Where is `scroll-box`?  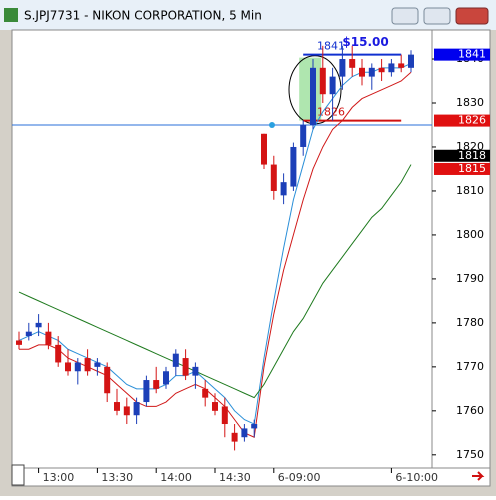
scroll-box is located at coordinates (18, 475).